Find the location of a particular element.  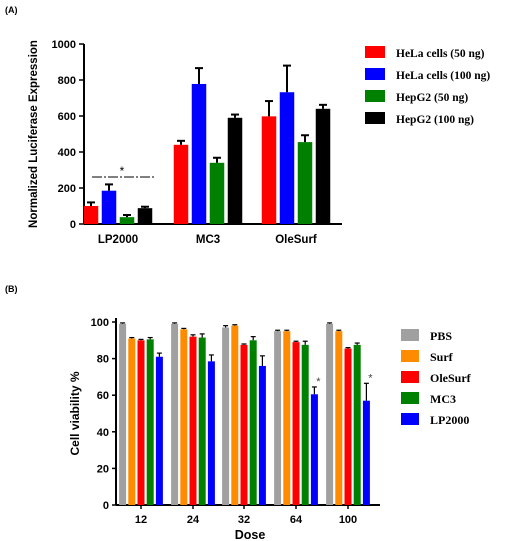

panel-b-legend-label: Surf is located at coordinates (442, 357).